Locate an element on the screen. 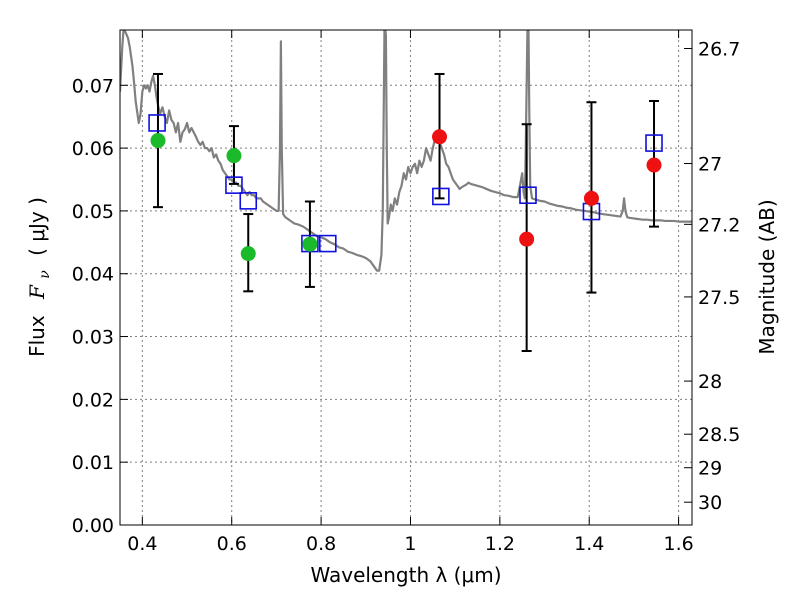 Image resolution: width=800 pixels, height=604 pixels. magnitude-tick-label: 27.2 is located at coordinates (719, 225).